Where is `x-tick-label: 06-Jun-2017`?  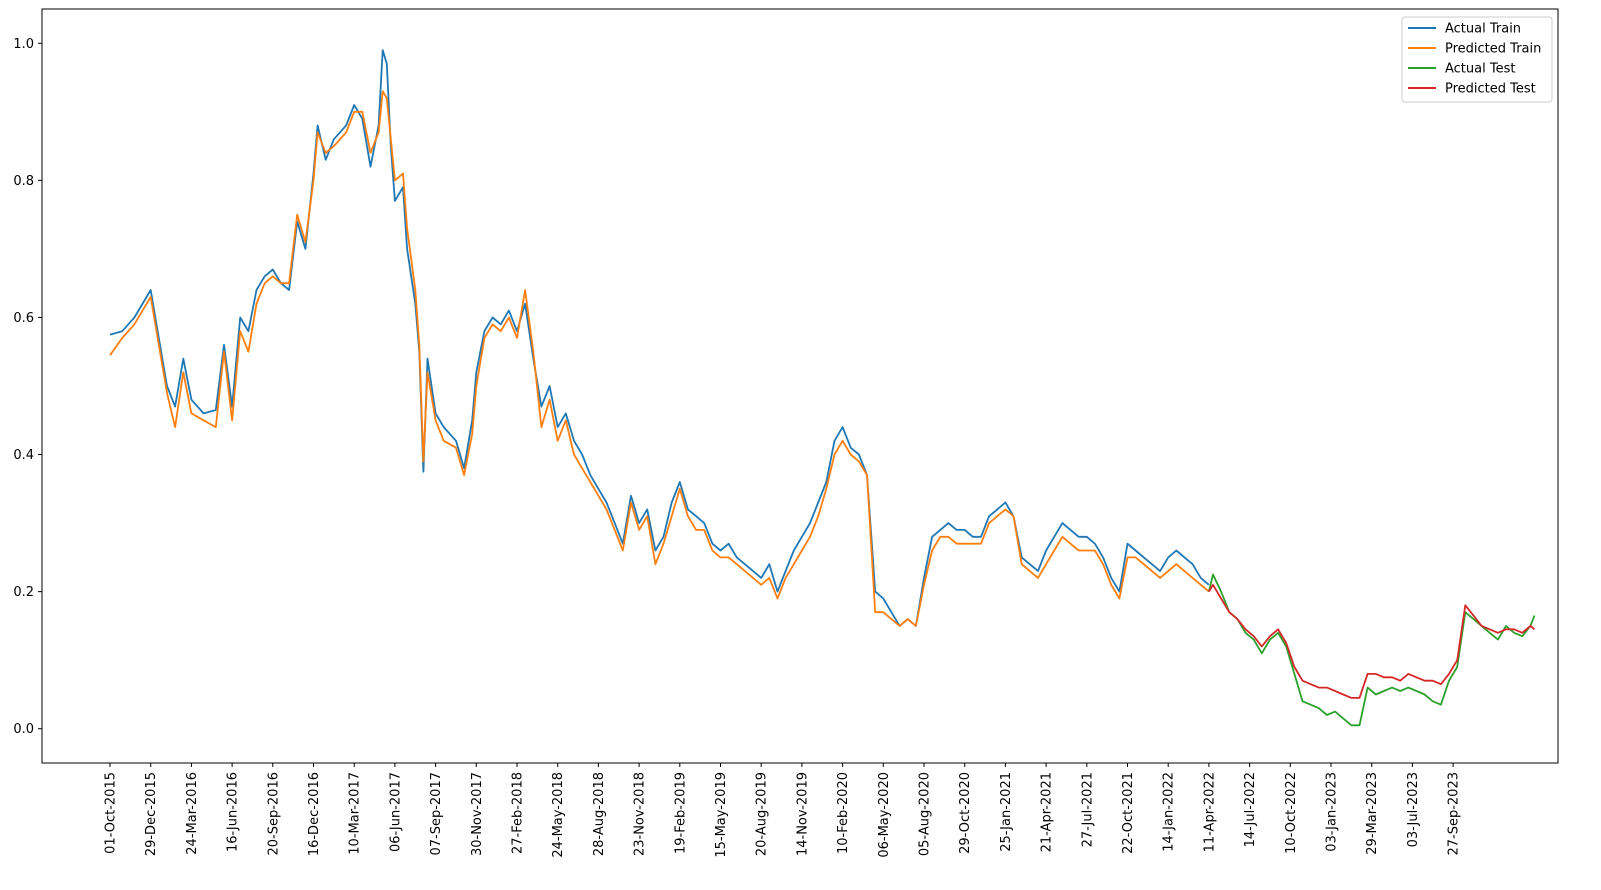 x-tick-label: 06-Jun-2017 is located at coordinates (395, 812).